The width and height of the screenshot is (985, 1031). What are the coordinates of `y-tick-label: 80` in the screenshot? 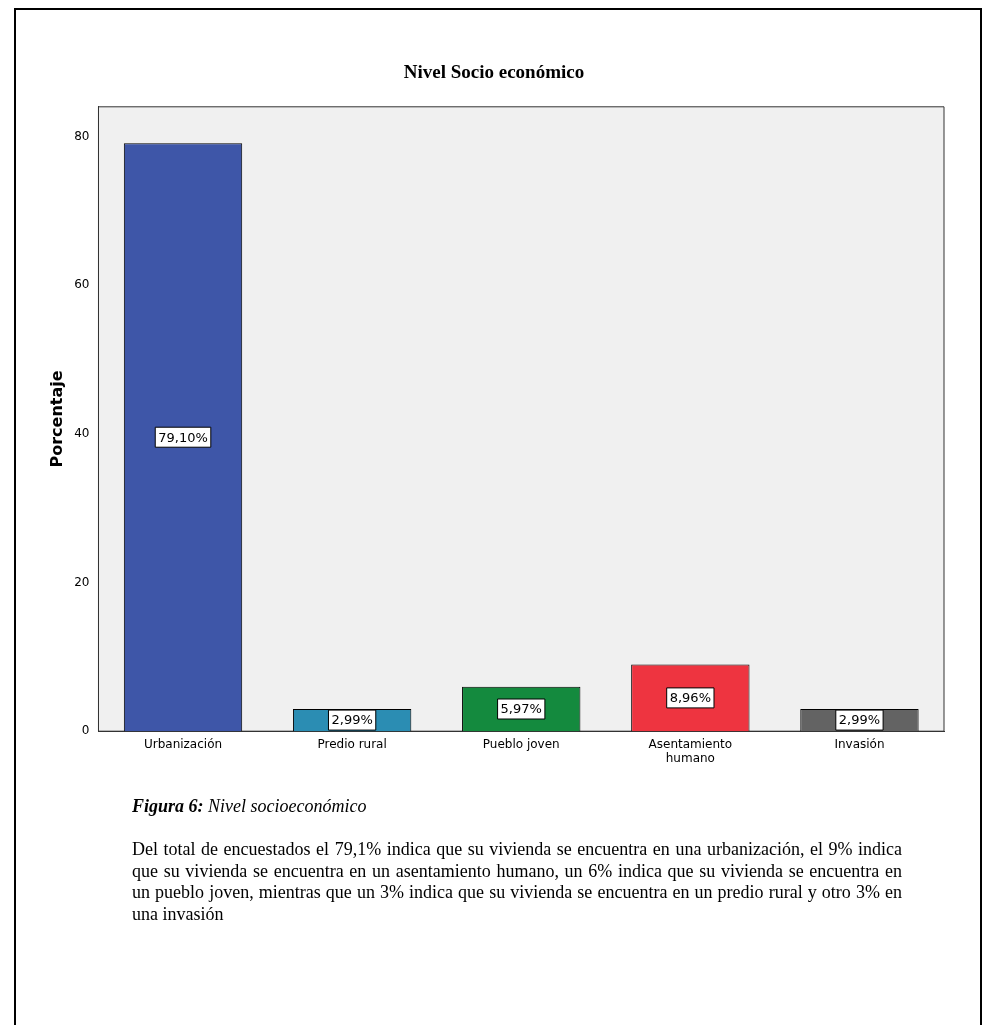 It's located at (82, 135).